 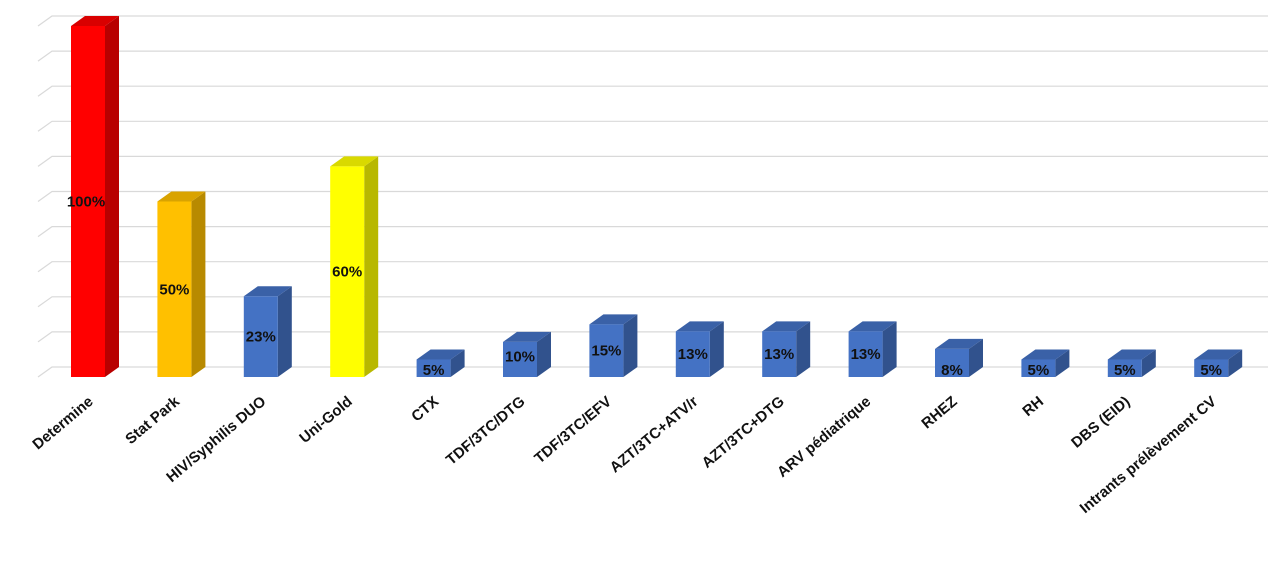 I want to click on category-label: CTX, so click(x=425, y=409).